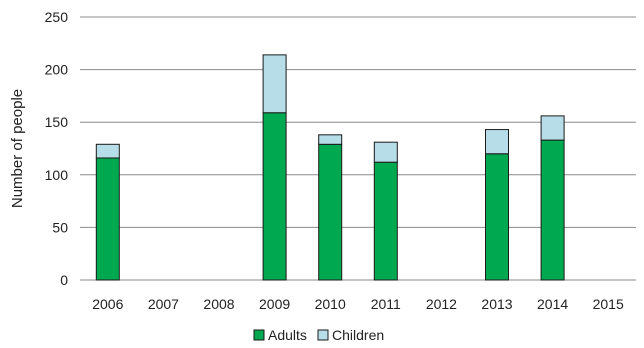 The height and width of the screenshot is (348, 644). Describe the element at coordinates (218, 304) in the screenshot. I see `x-tick-label: 2008` at that location.